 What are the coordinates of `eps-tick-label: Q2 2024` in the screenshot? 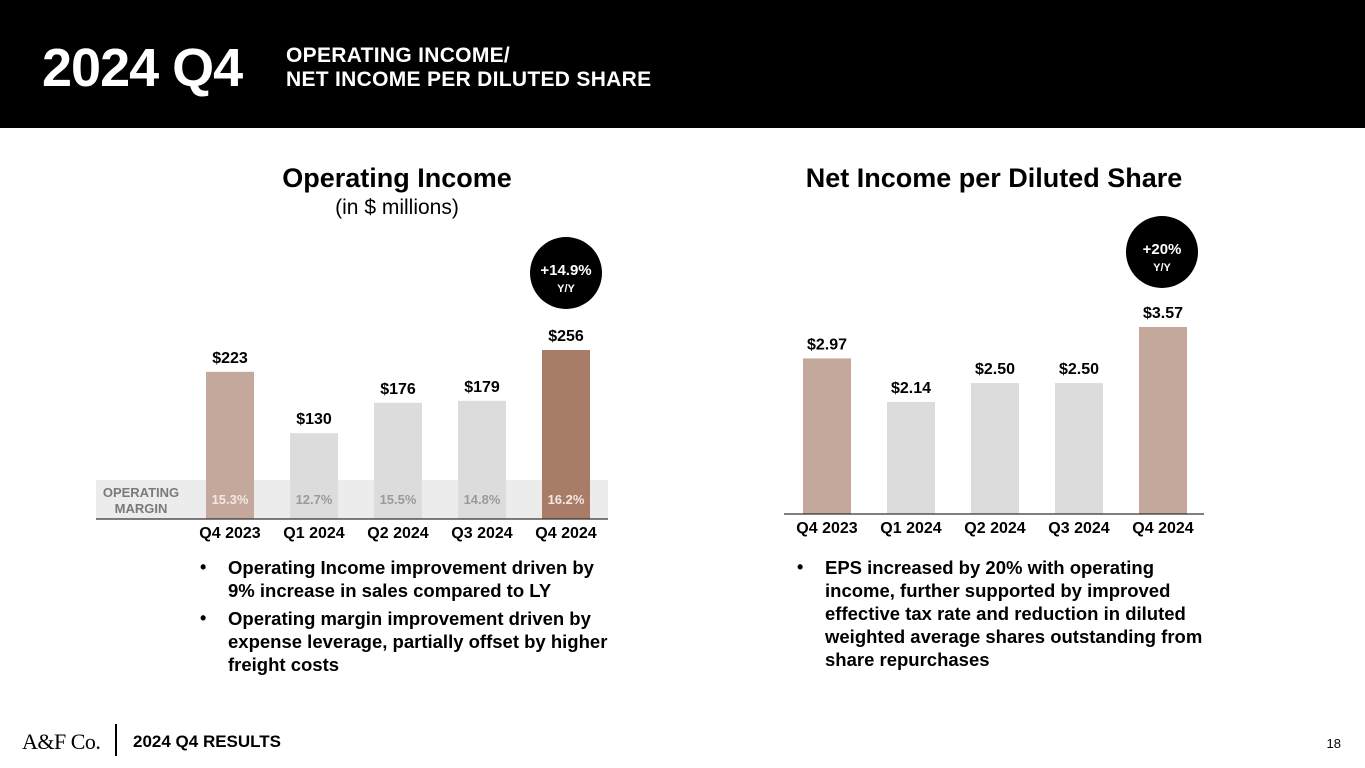 It's located at (994, 528).